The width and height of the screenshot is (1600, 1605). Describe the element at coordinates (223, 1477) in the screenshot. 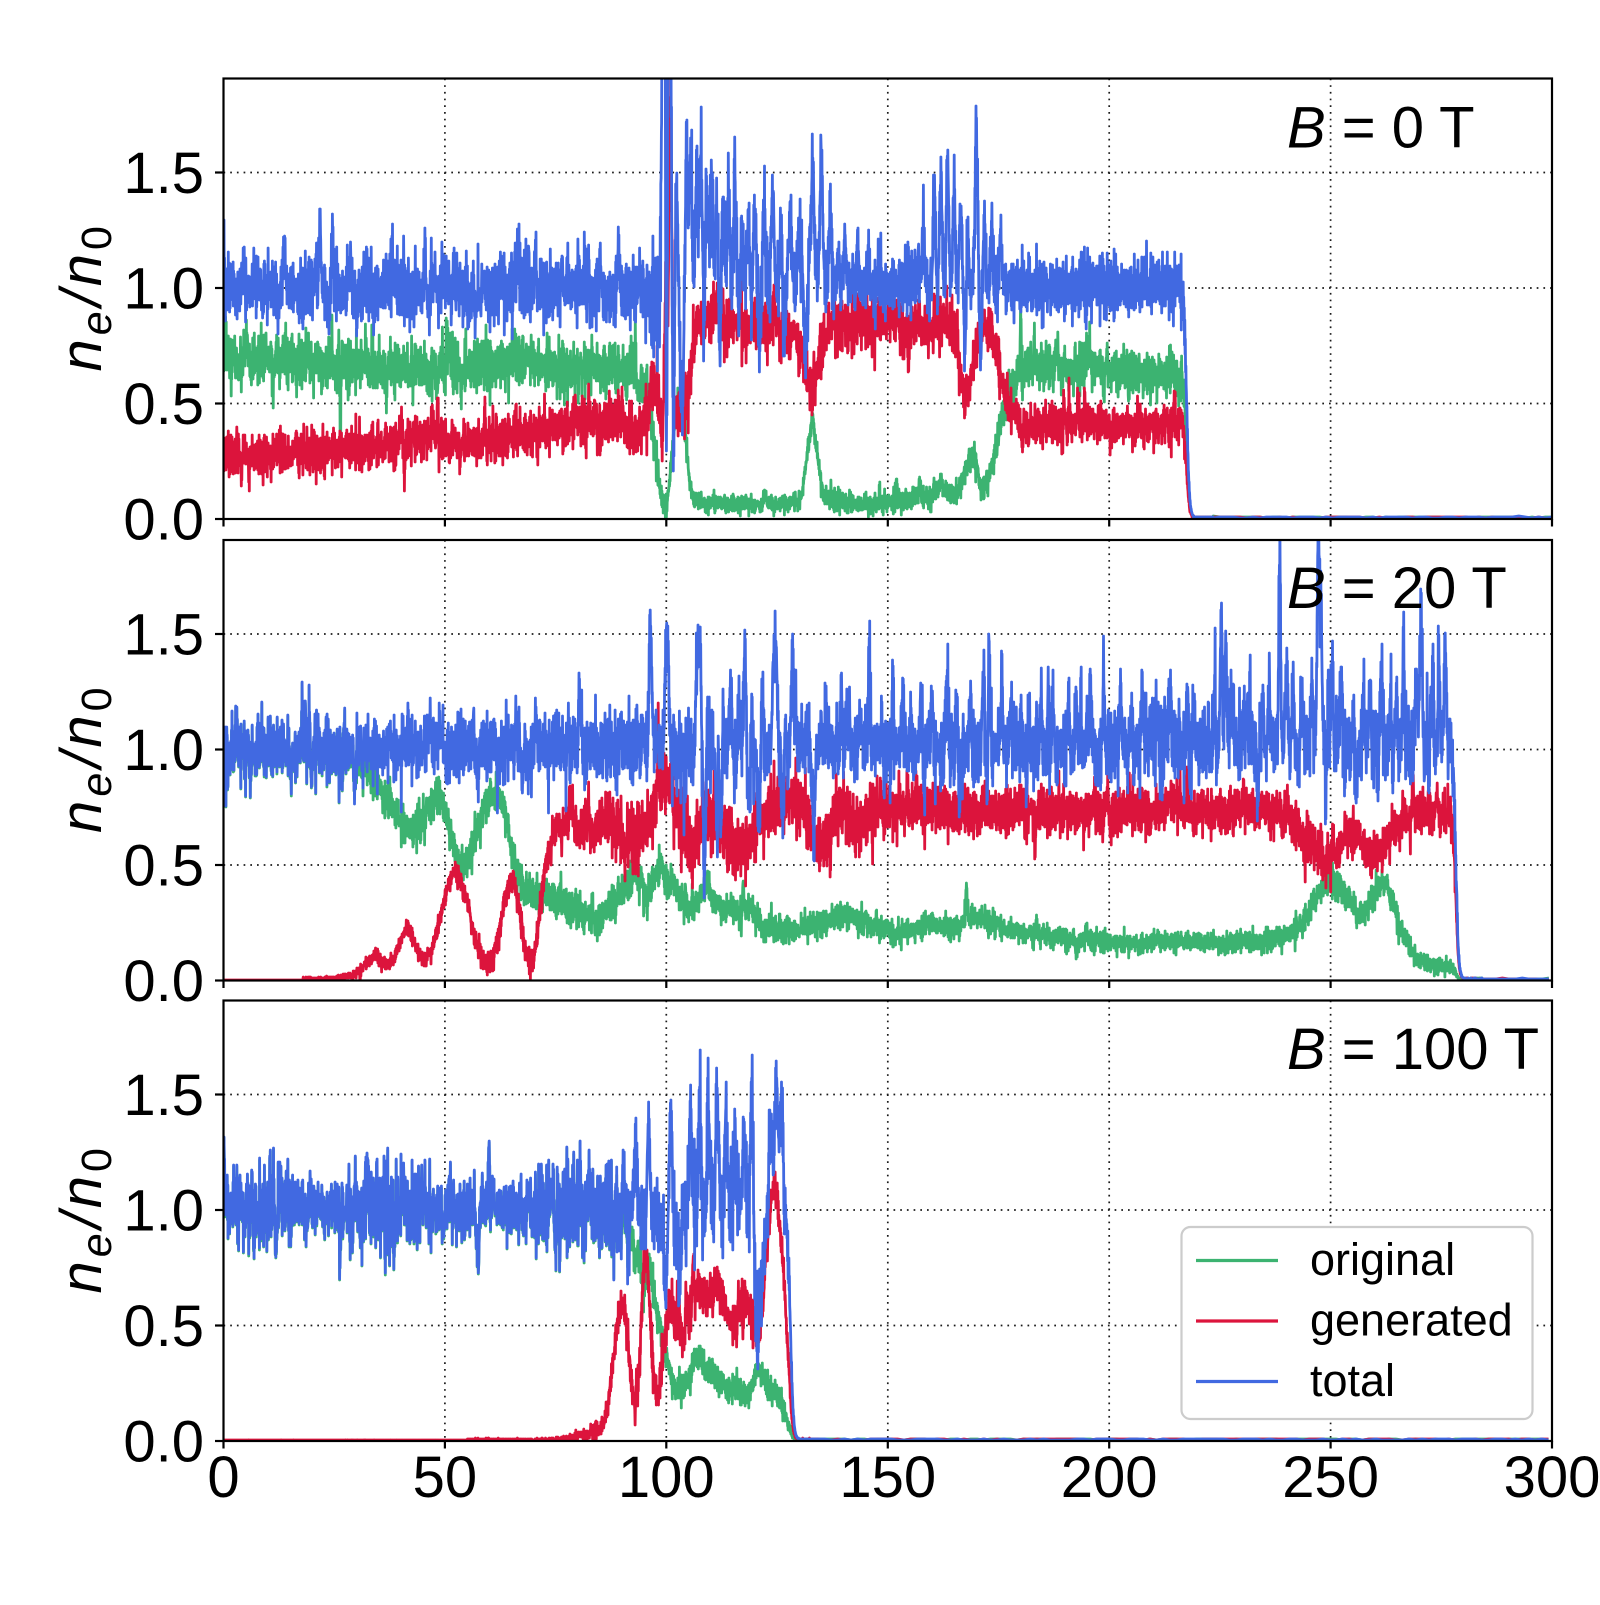

I see `svg-text: 0` at that location.